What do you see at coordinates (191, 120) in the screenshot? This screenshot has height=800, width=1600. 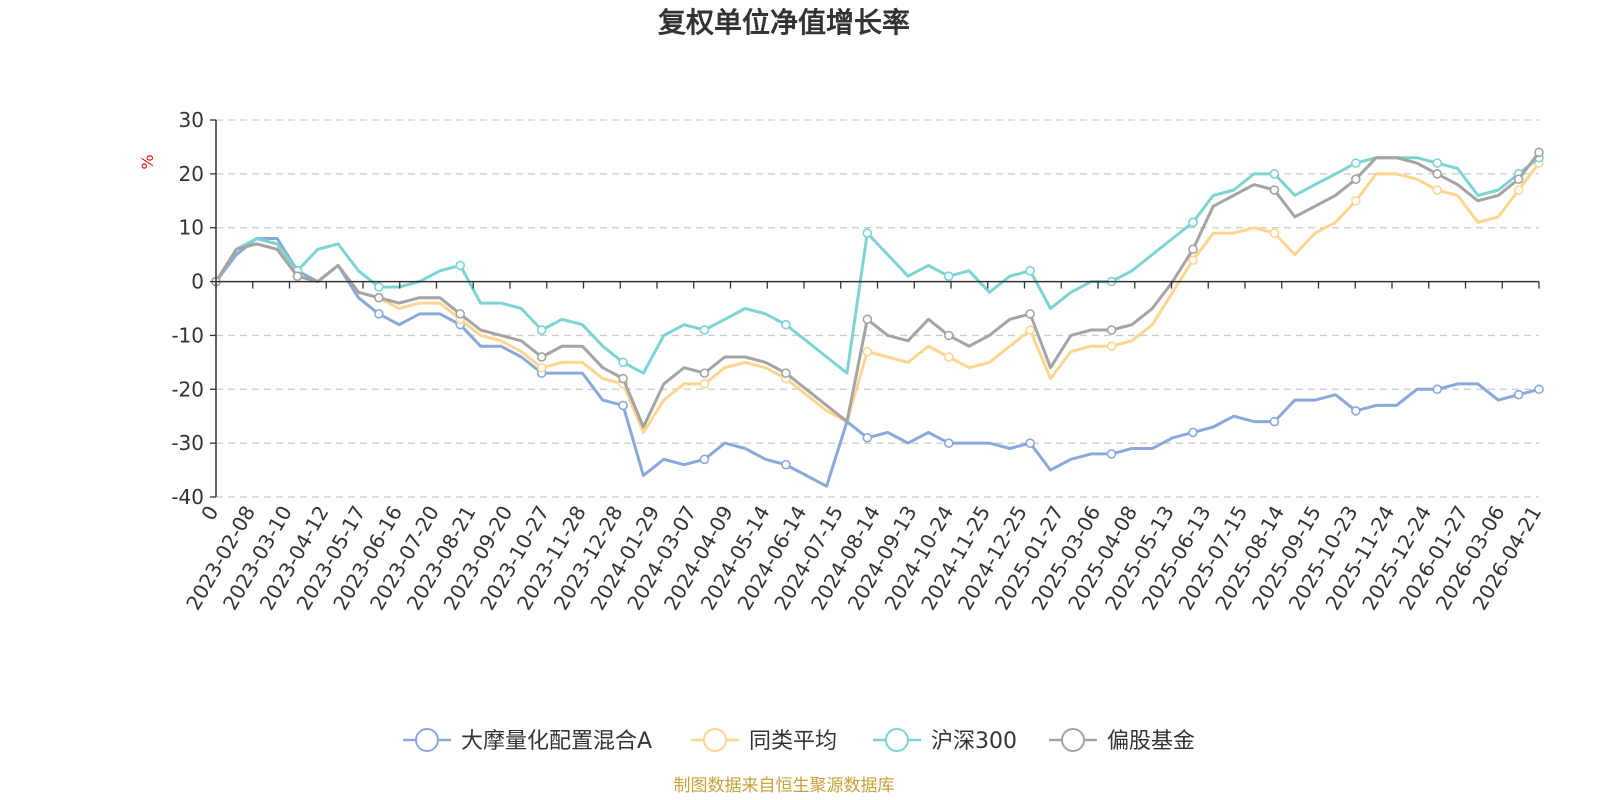 I see `y-tick-label: 30` at bounding box center [191, 120].